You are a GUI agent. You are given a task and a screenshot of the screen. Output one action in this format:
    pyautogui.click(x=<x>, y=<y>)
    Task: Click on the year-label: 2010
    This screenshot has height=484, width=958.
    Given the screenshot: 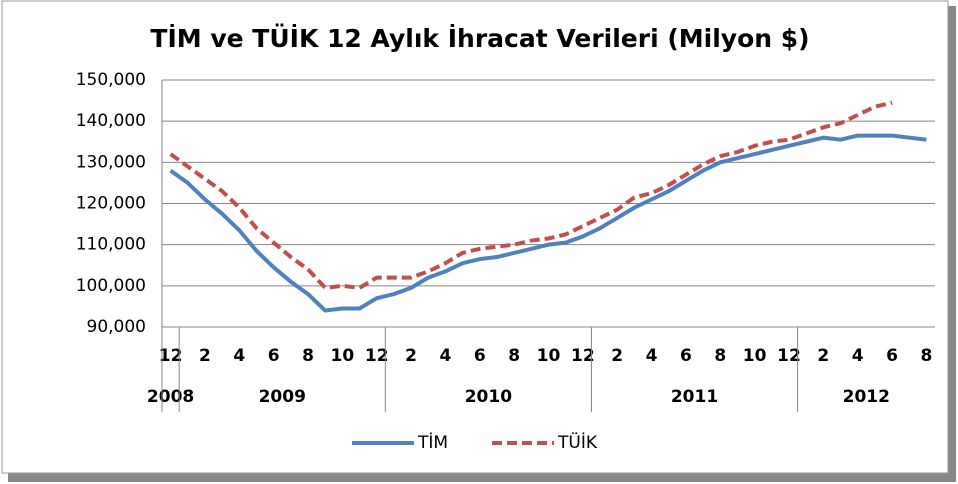 What is the action you would take?
    pyautogui.click(x=488, y=397)
    